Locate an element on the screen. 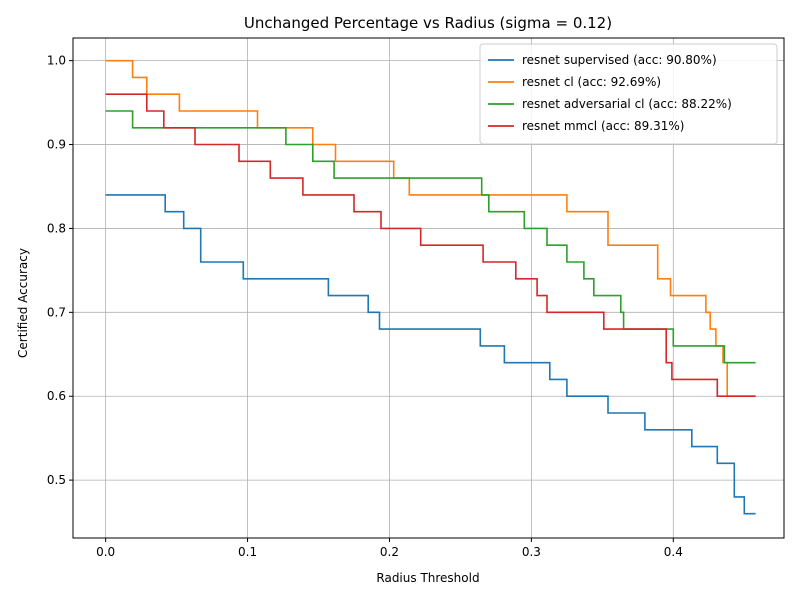 The width and height of the screenshot is (800, 600). legend-label: resnet adversarial cl (acc: 88.22%) is located at coordinates (627, 104).